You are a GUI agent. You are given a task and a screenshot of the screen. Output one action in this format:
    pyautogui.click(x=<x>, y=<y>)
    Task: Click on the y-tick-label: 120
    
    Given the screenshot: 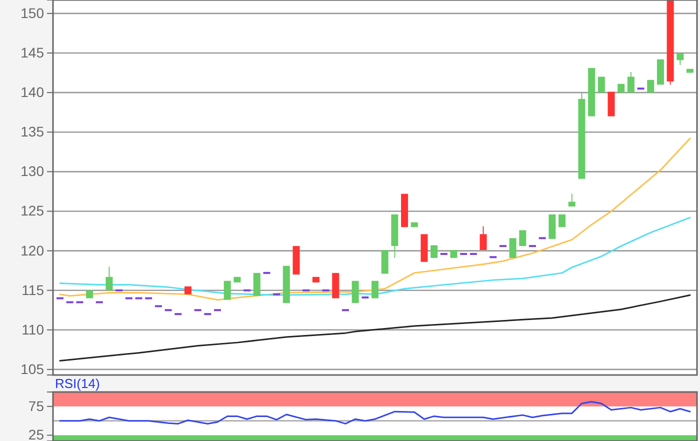 What is the action you would take?
    pyautogui.click(x=32, y=250)
    